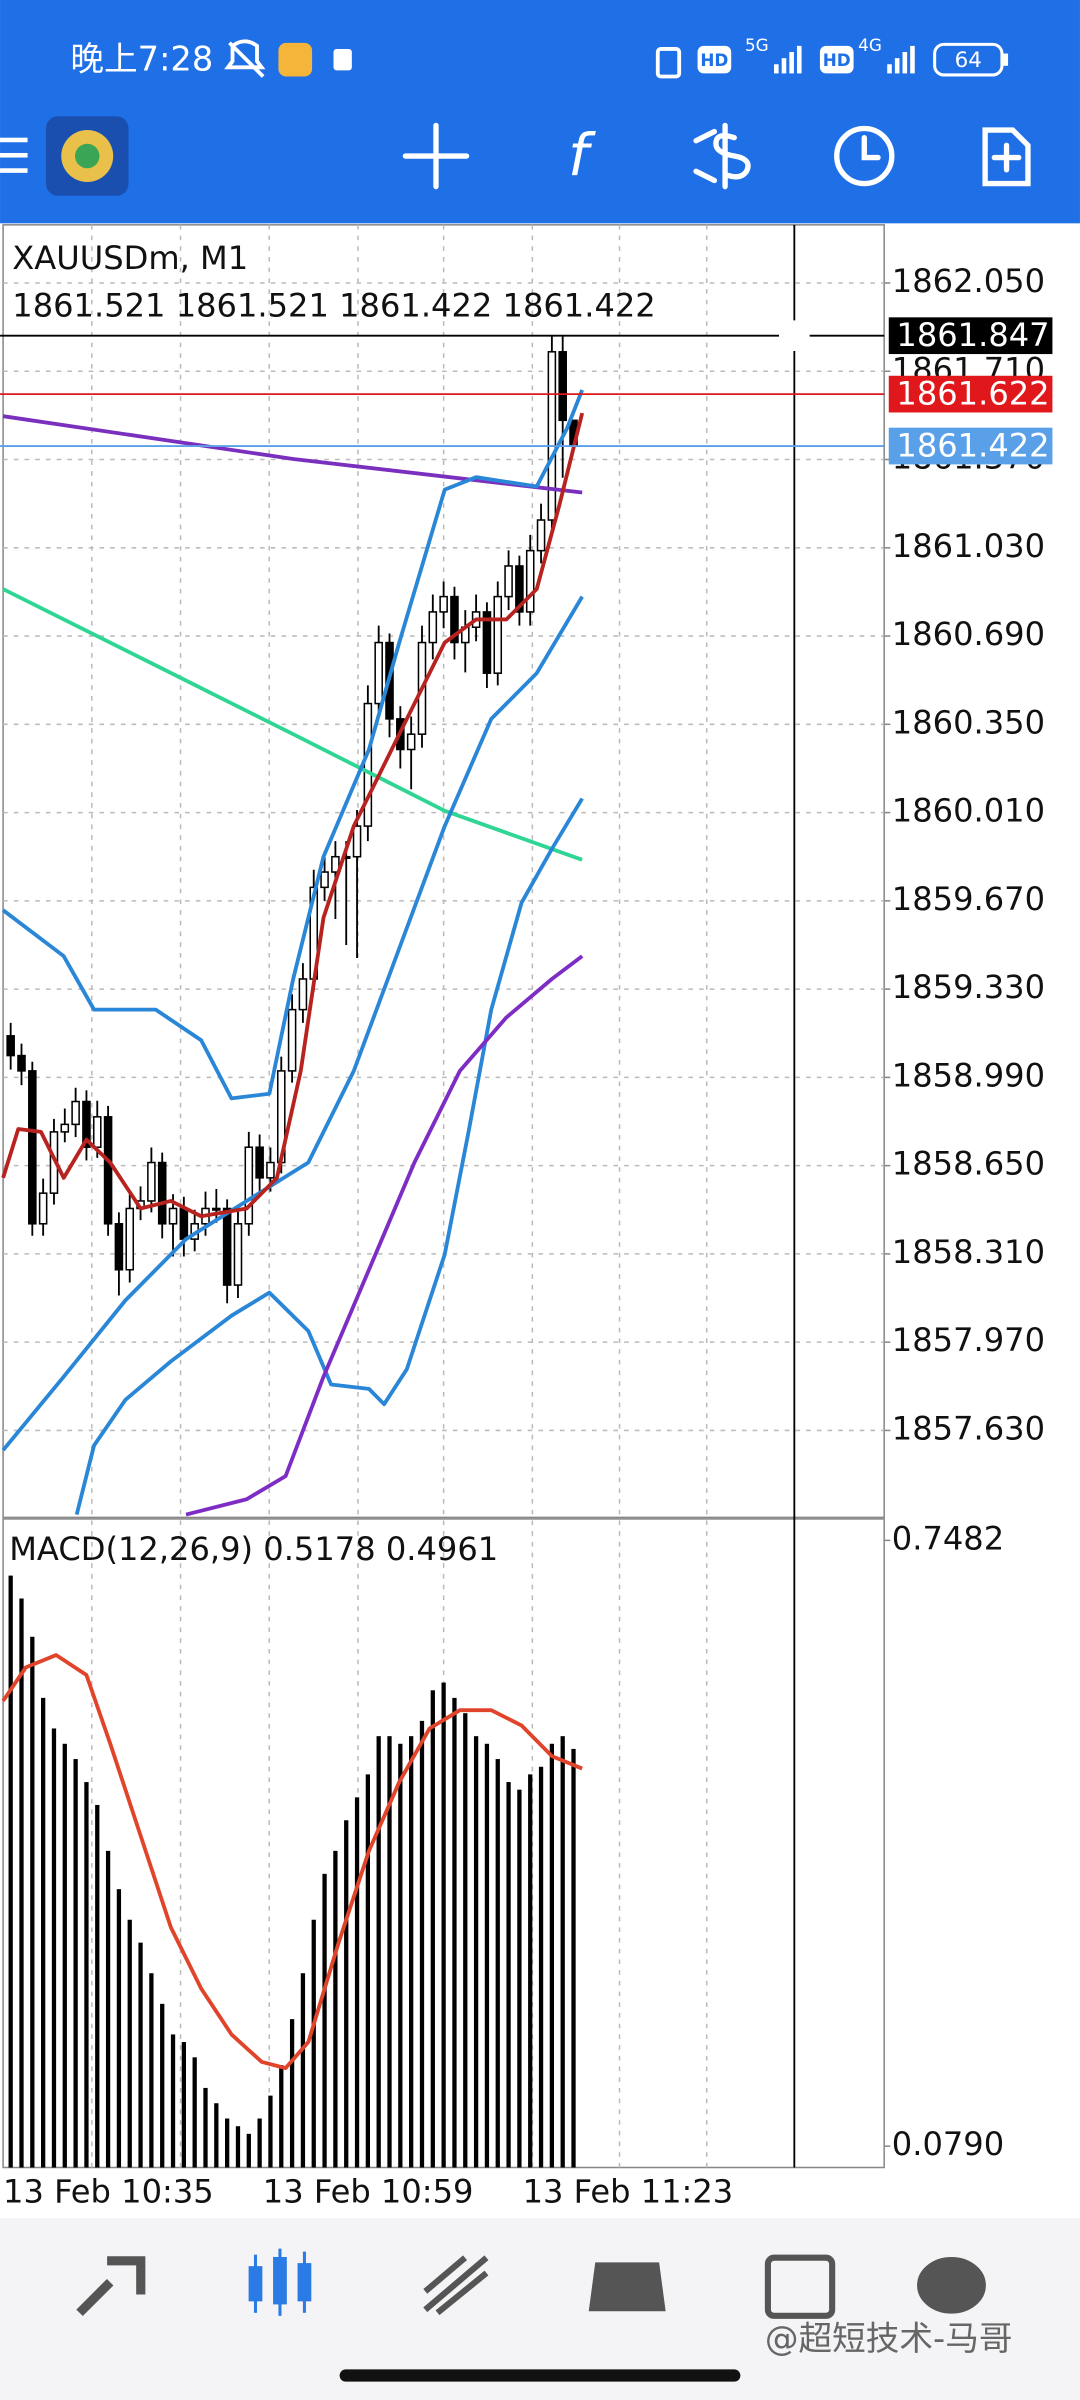  What do you see at coordinates (1006, 59) in the screenshot?
I see `battery-tip` at bounding box center [1006, 59].